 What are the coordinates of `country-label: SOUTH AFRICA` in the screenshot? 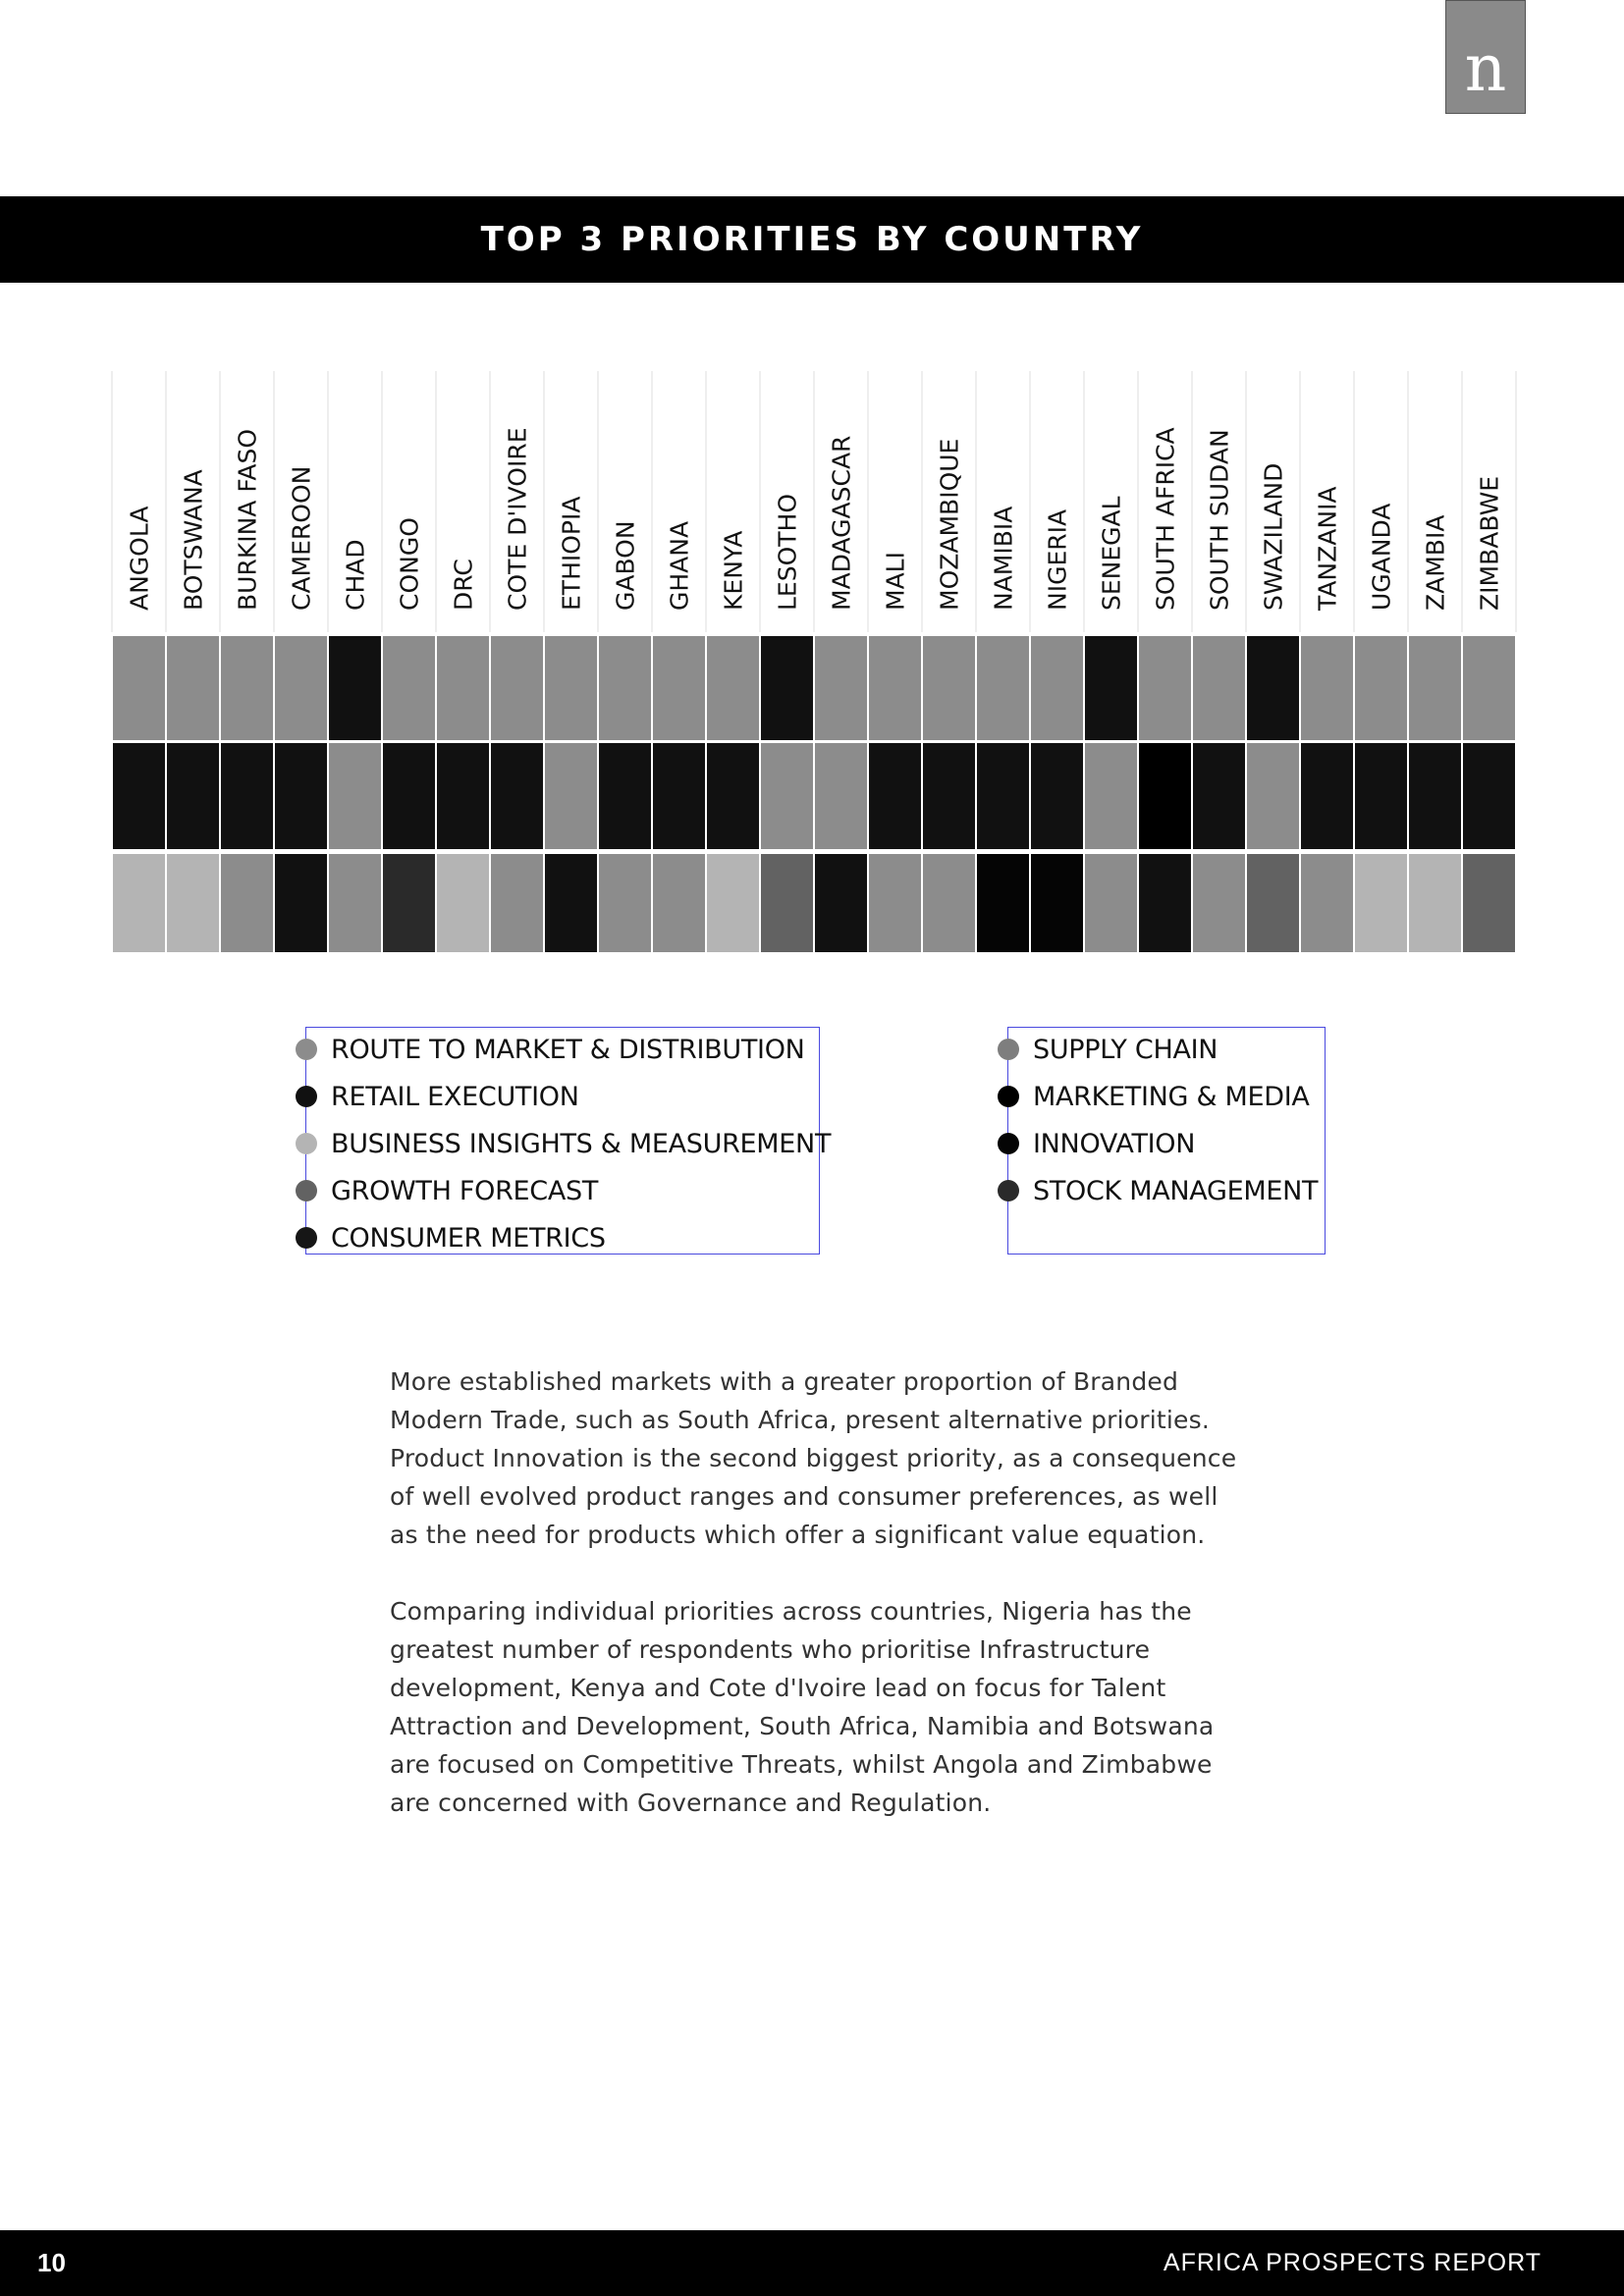 It's located at (1166, 519).